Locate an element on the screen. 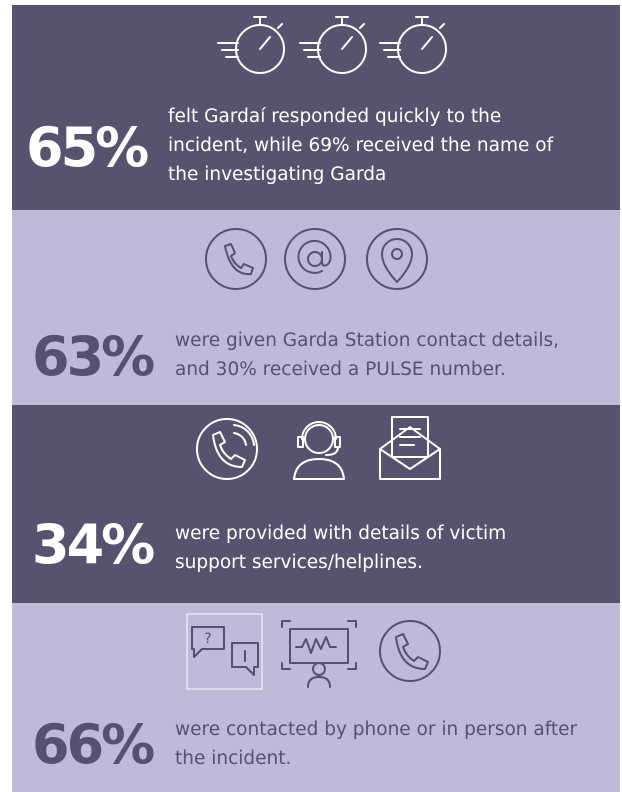  support-icons is located at coordinates (318, 448).